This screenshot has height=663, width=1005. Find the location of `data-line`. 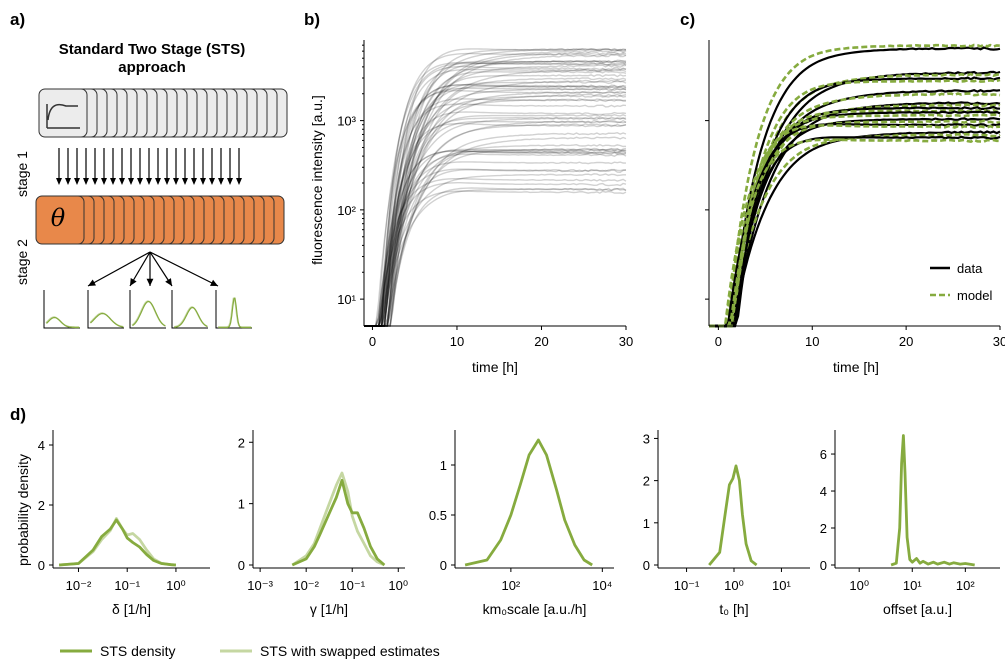

data-line is located at coordinates (855, 187).